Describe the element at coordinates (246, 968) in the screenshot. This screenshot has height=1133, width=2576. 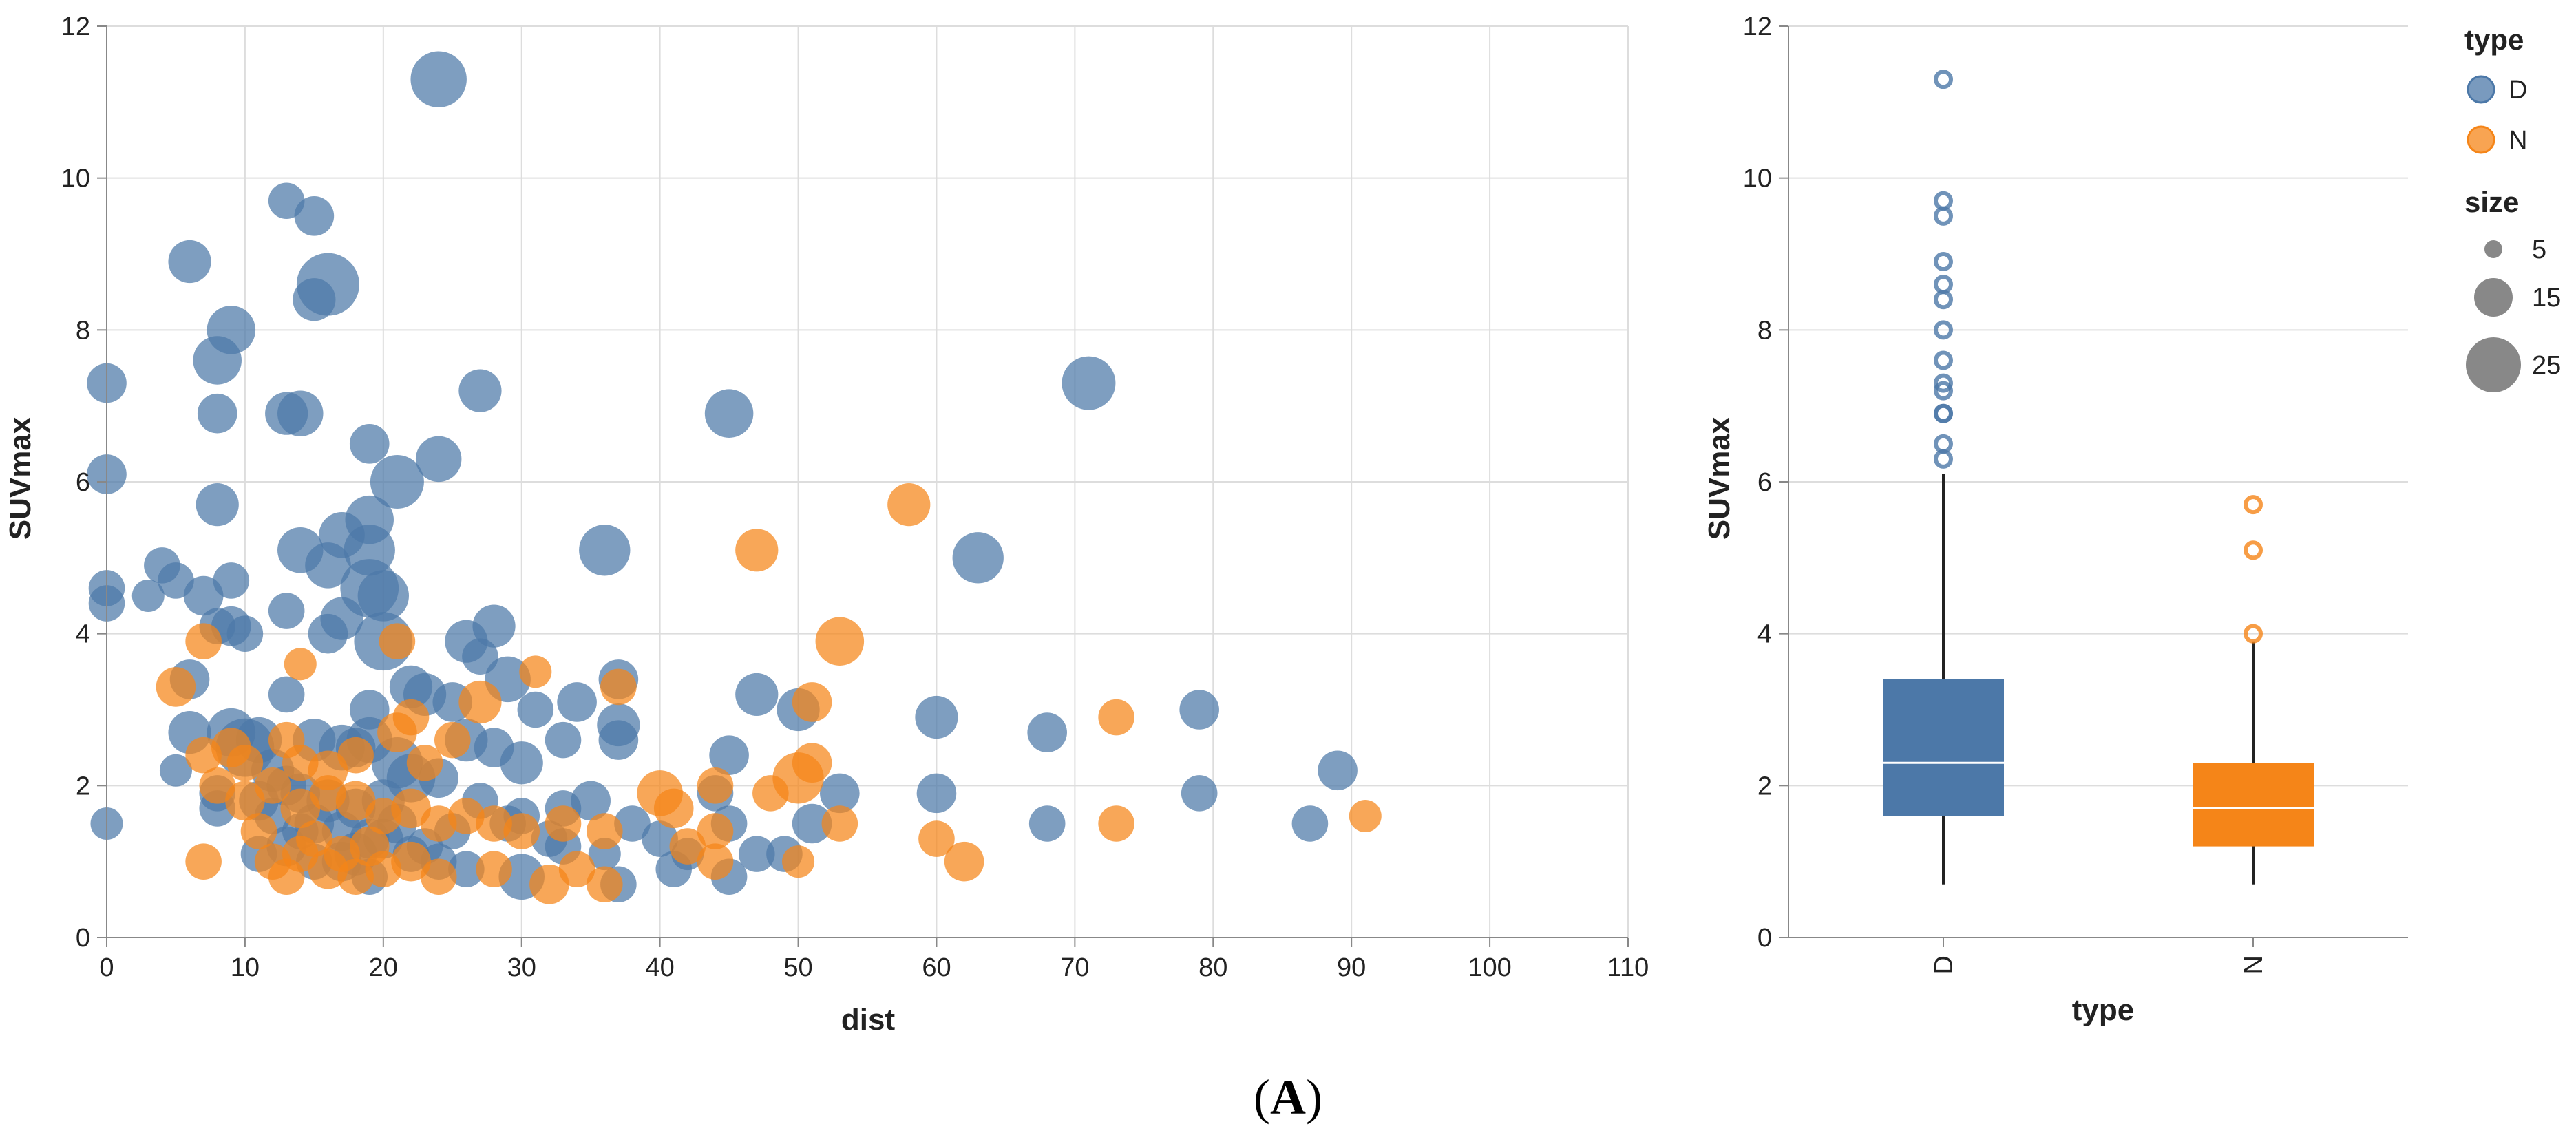
I see `scatter-x-tick-label: 10` at that location.